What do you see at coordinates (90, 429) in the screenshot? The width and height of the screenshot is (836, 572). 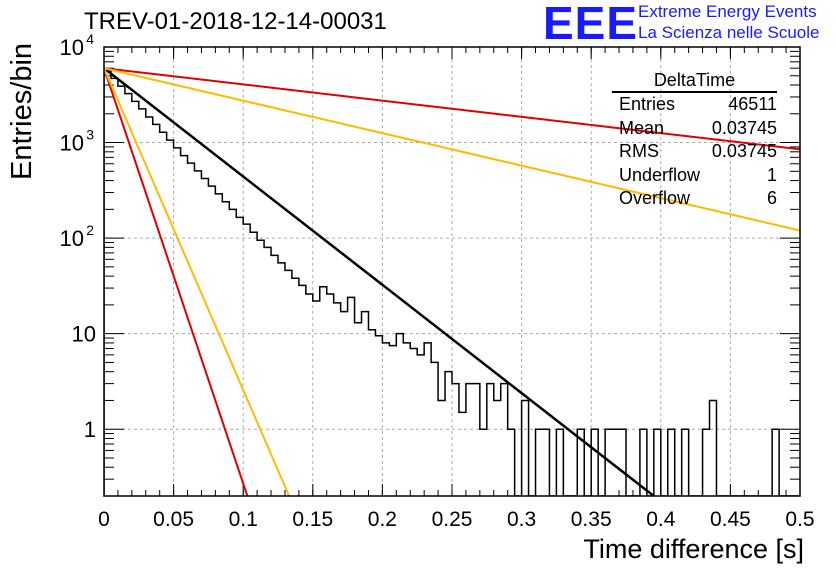 I see `y-tick-label: 1` at bounding box center [90, 429].